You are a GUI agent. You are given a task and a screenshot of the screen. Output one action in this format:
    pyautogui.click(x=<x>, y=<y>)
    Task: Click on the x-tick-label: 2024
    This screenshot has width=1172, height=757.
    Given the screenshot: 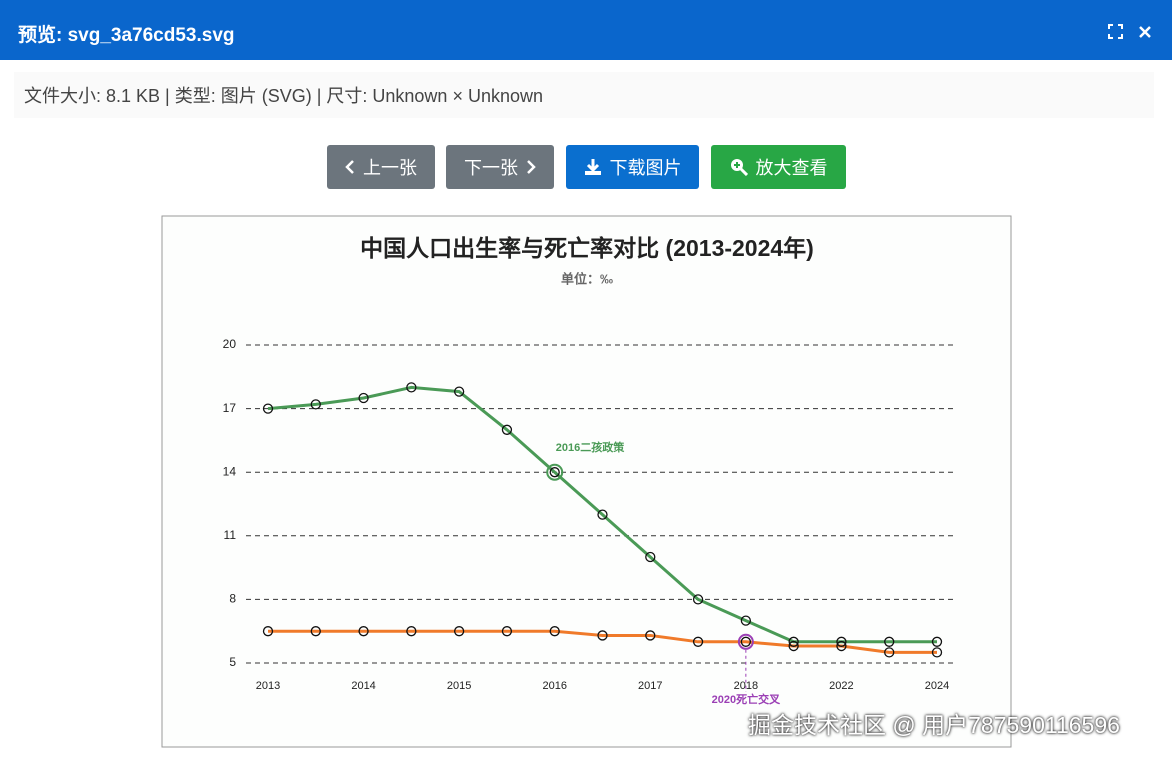 What is the action you would take?
    pyautogui.click(x=937, y=686)
    